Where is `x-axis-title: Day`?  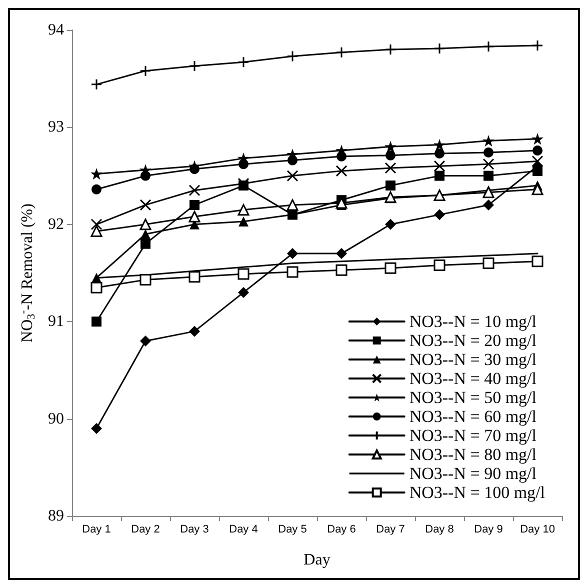
x-axis-title: Day is located at coordinates (317, 560).